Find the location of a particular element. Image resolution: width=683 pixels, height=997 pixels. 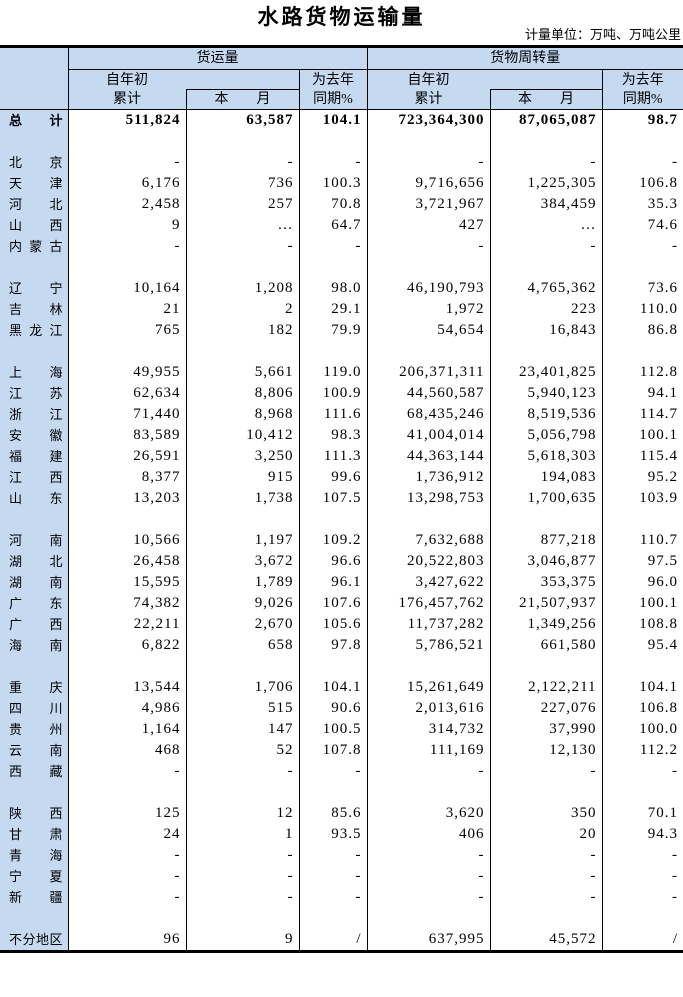

value-cell: 26,458 is located at coordinates (126, 561).